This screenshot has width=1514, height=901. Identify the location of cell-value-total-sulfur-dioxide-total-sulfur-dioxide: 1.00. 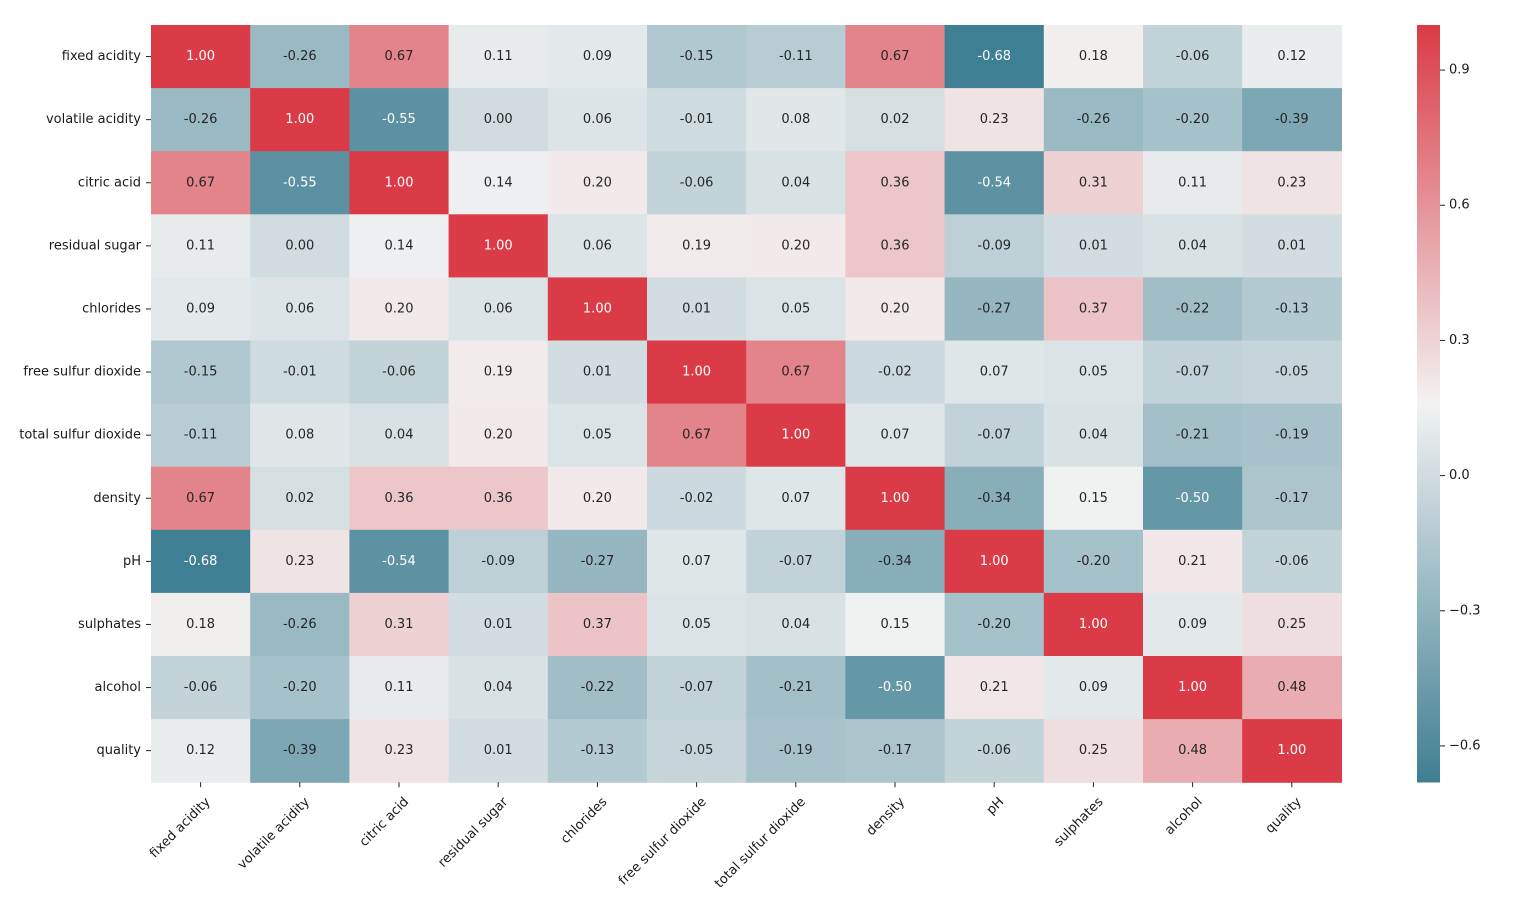
(795, 435).